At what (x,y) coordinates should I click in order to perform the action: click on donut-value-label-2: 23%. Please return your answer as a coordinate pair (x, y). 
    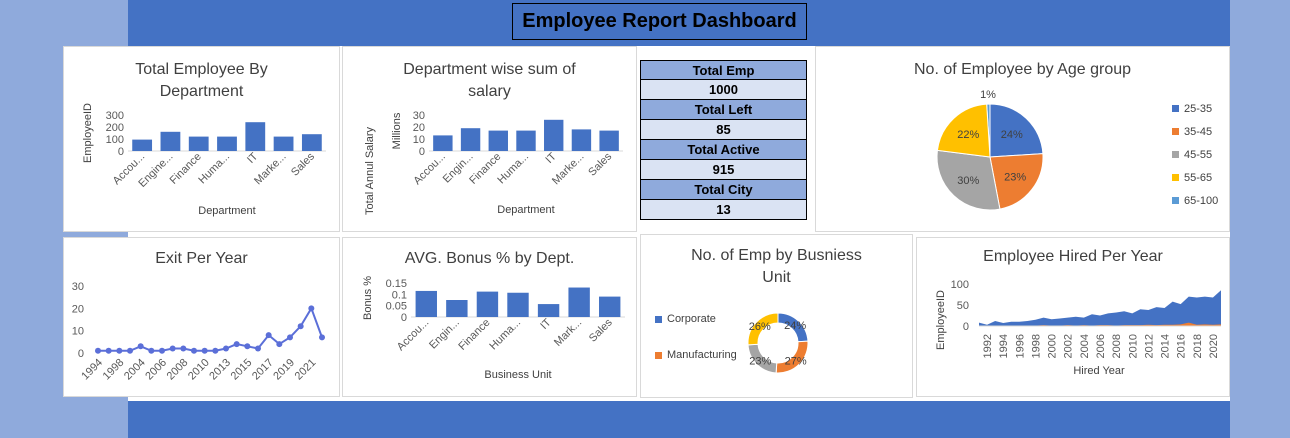
    Looking at the image, I should click on (760, 362).